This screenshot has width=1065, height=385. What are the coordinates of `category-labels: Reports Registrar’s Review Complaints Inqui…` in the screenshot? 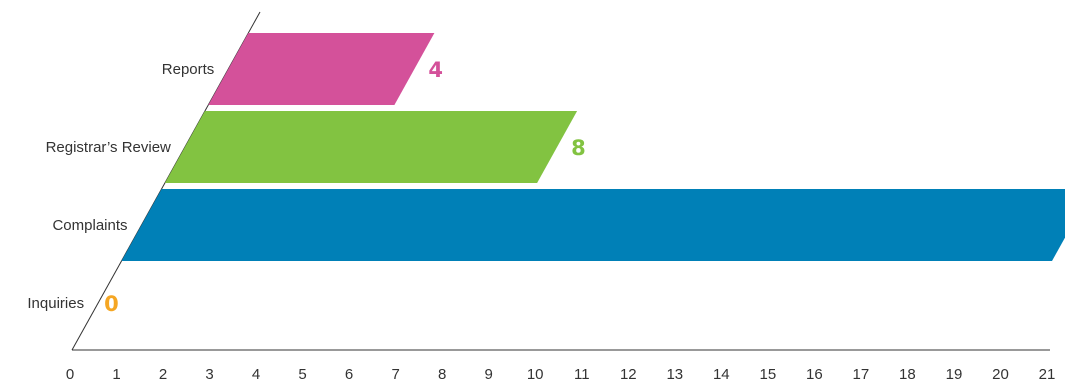 It's located at (120, 186).